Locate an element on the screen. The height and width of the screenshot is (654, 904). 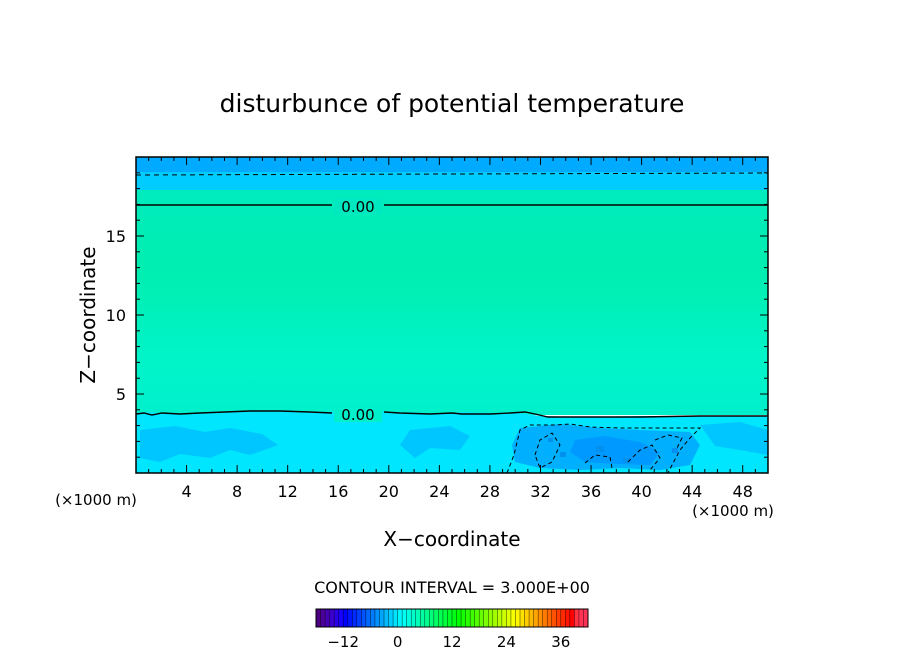
contour-label-upper-bg is located at coordinates (358, 205).